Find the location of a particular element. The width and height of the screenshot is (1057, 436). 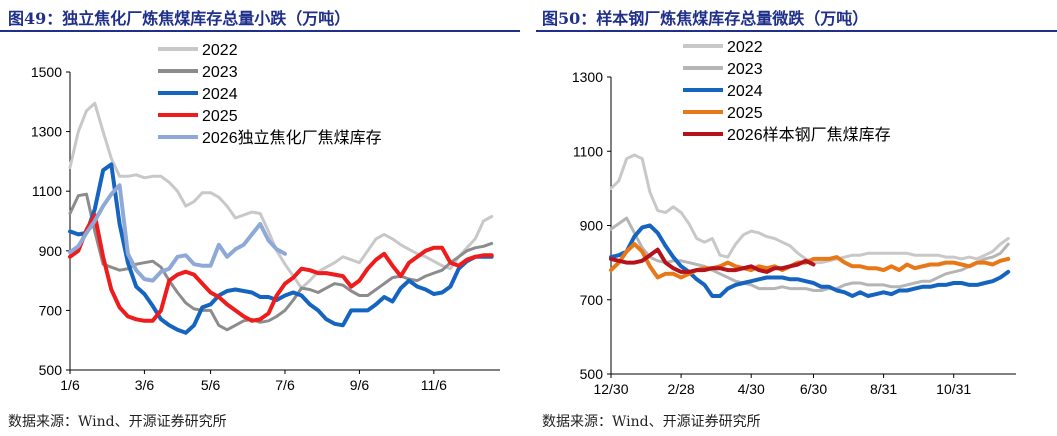

legend-label: 2026独立焦化厂焦煤库存 is located at coordinates (292, 138).